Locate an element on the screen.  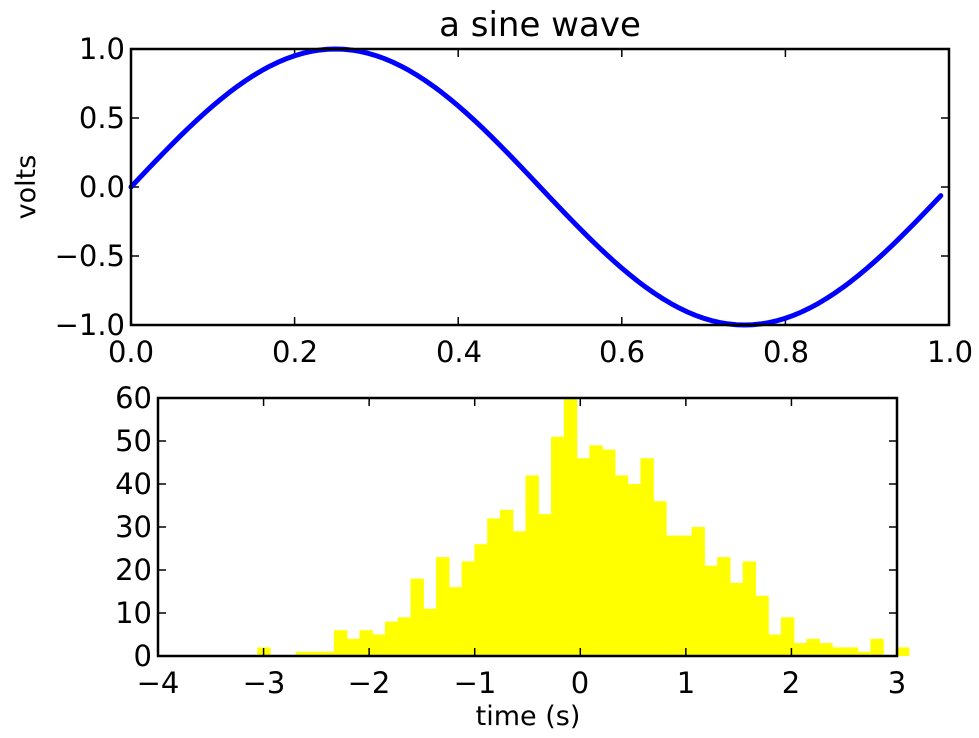
histogram-xtick-label: −2 is located at coordinates (369, 683).